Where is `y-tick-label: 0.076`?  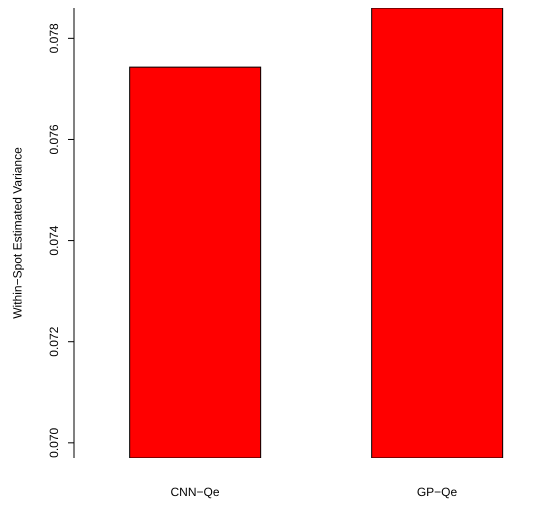 y-tick-label: 0.076 is located at coordinates (54, 139).